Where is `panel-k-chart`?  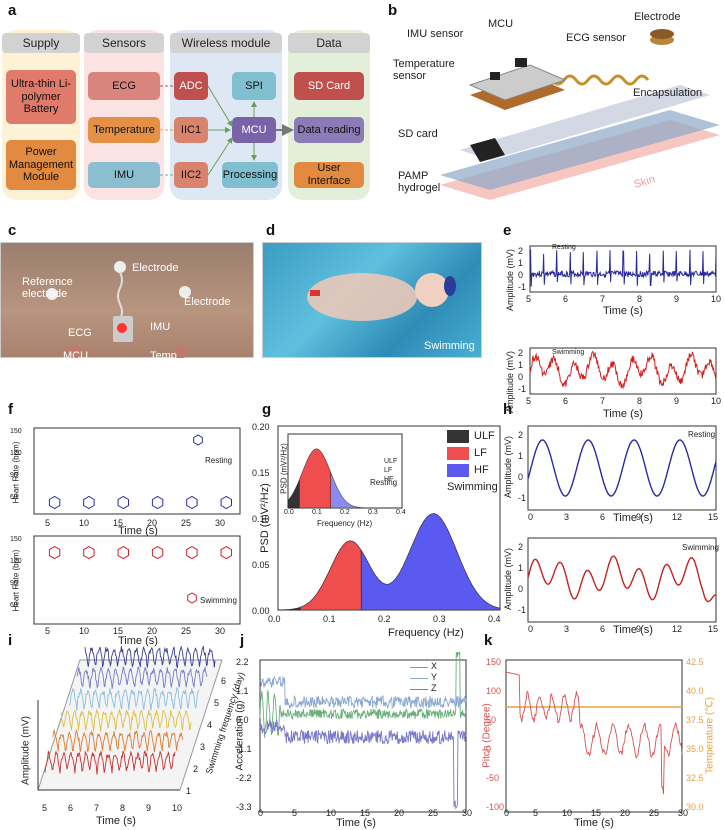 panel-k-chart is located at coordinates (594, 736).